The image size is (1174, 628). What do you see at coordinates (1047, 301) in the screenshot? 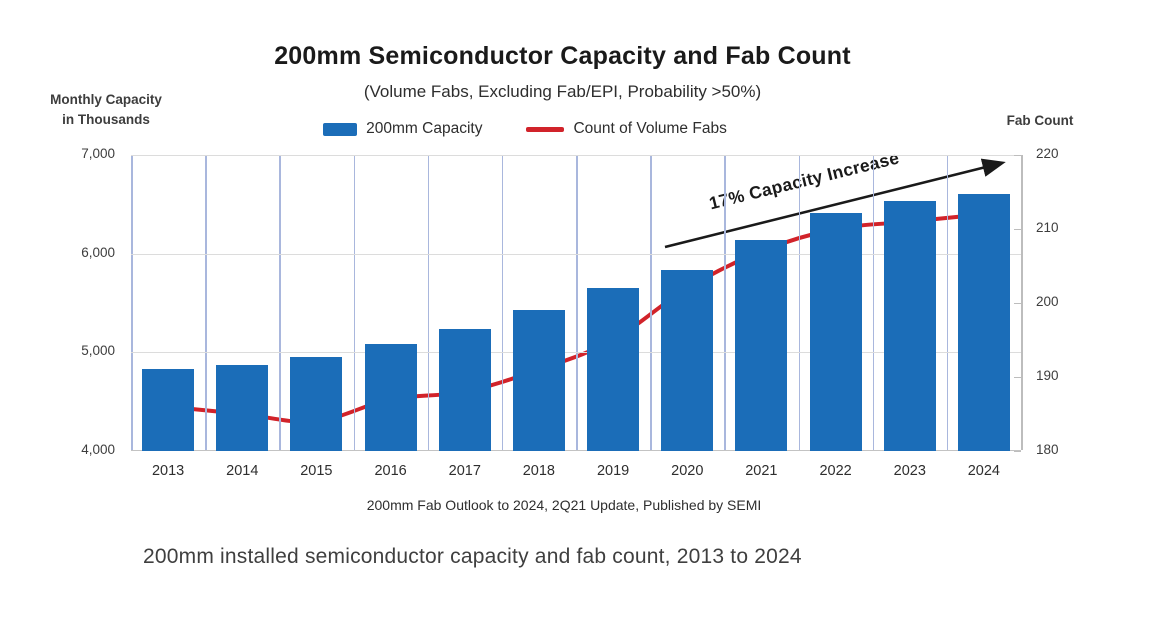
I see `right-axis-tick-label: 200` at bounding box center [1047, 301].